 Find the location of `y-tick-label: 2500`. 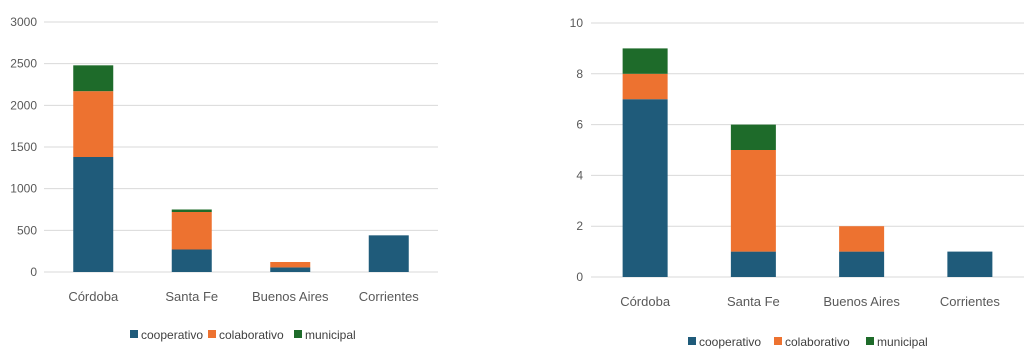

y-tick-label: 2500 is located at coordinates (23, 64).